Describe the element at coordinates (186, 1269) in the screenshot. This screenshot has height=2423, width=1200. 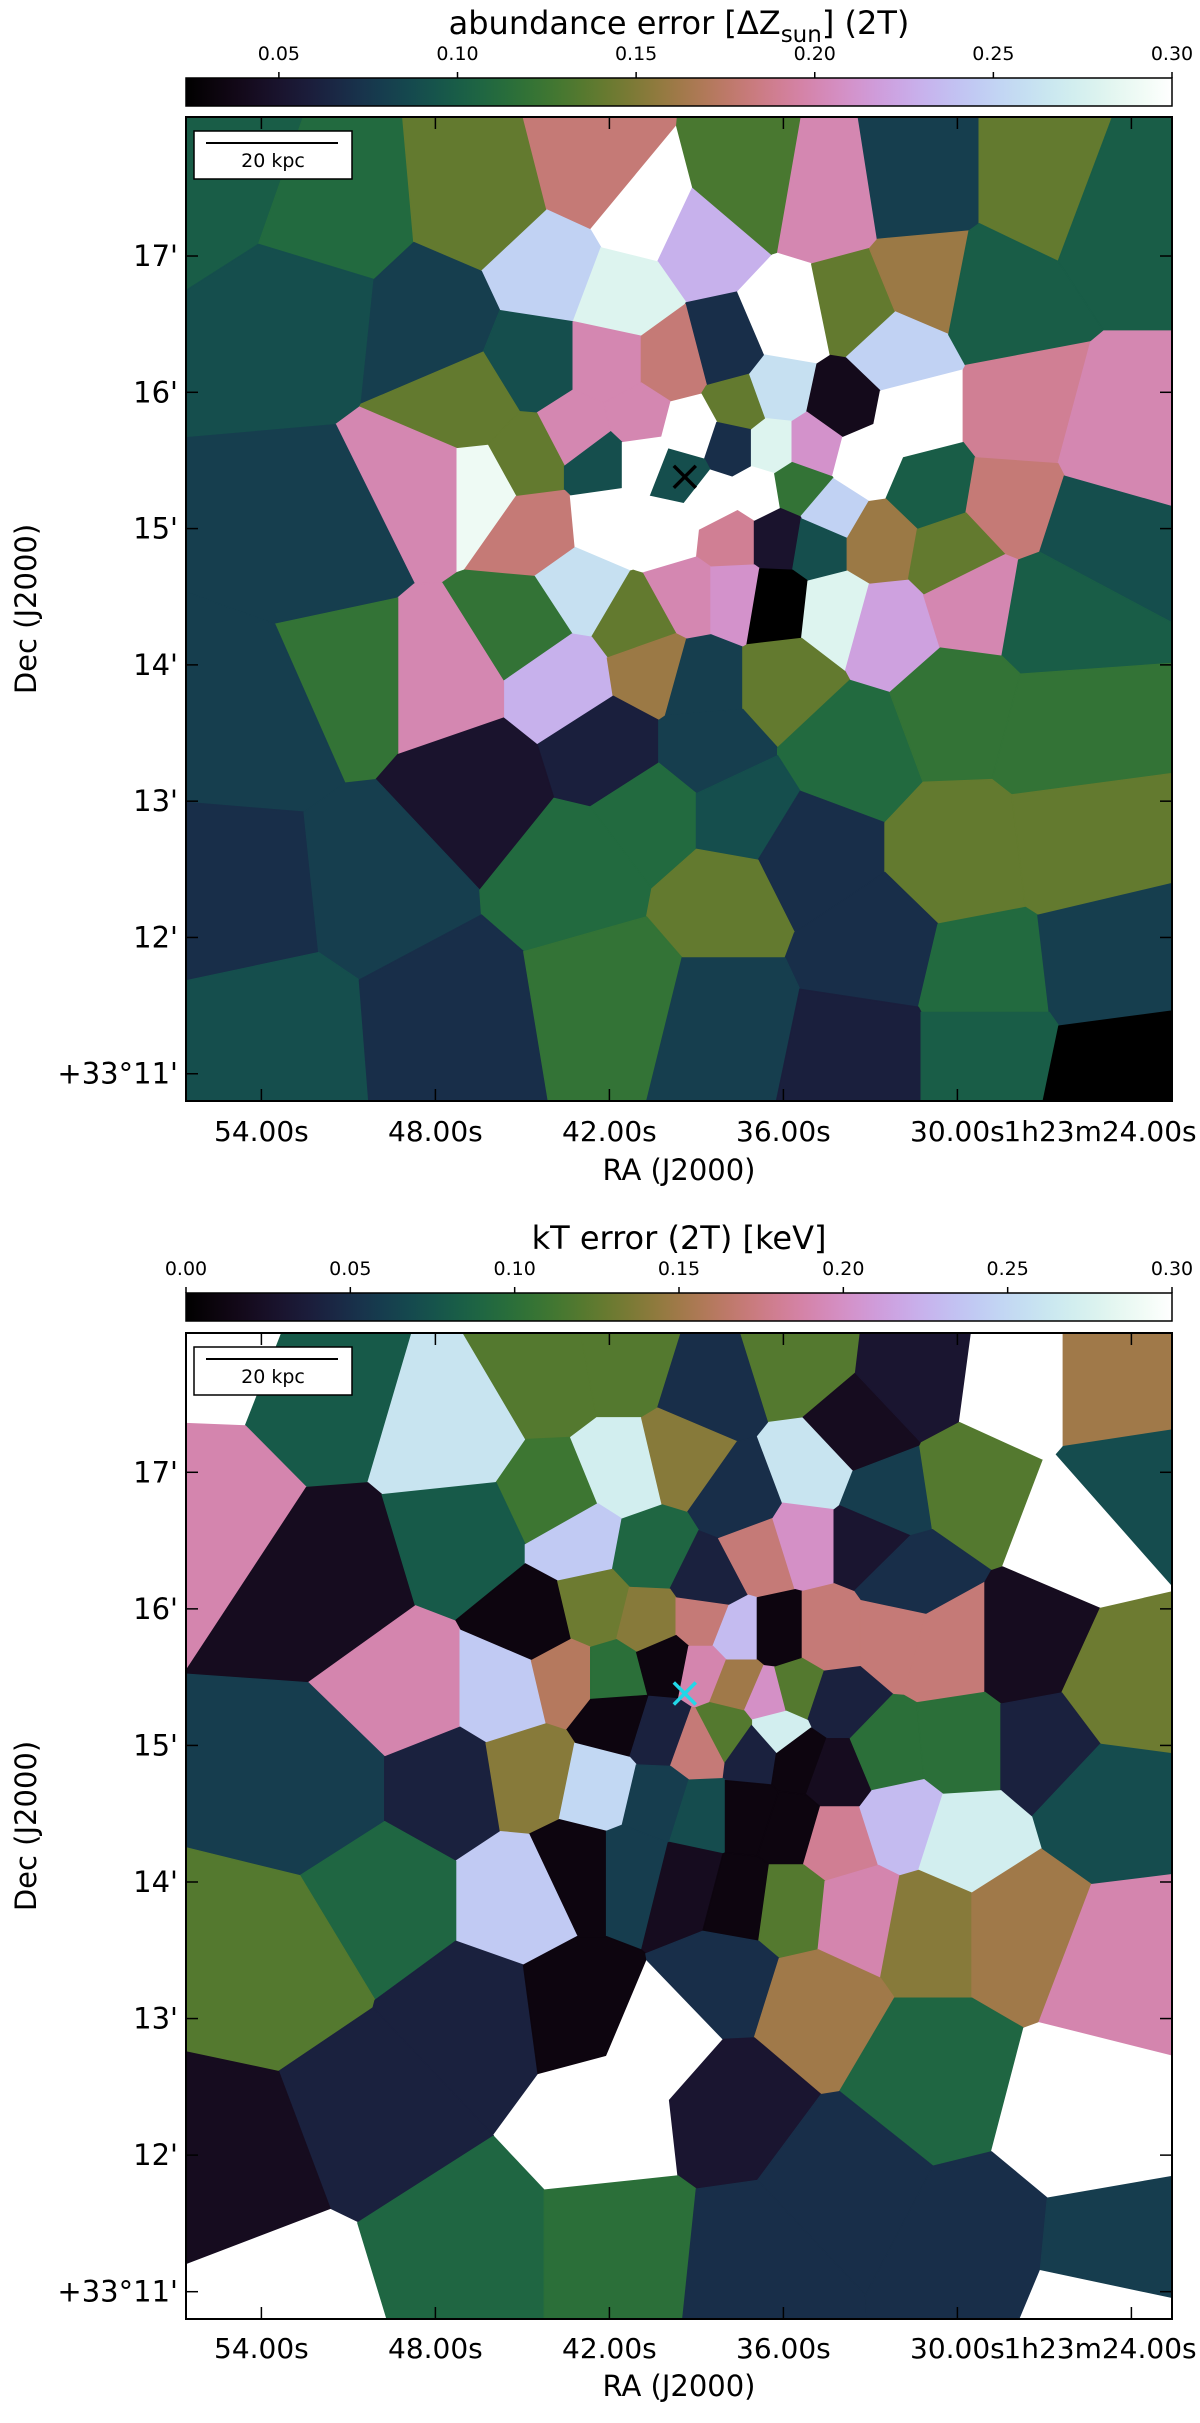
I see `colorbar-tick-label: 0.00` at that location.